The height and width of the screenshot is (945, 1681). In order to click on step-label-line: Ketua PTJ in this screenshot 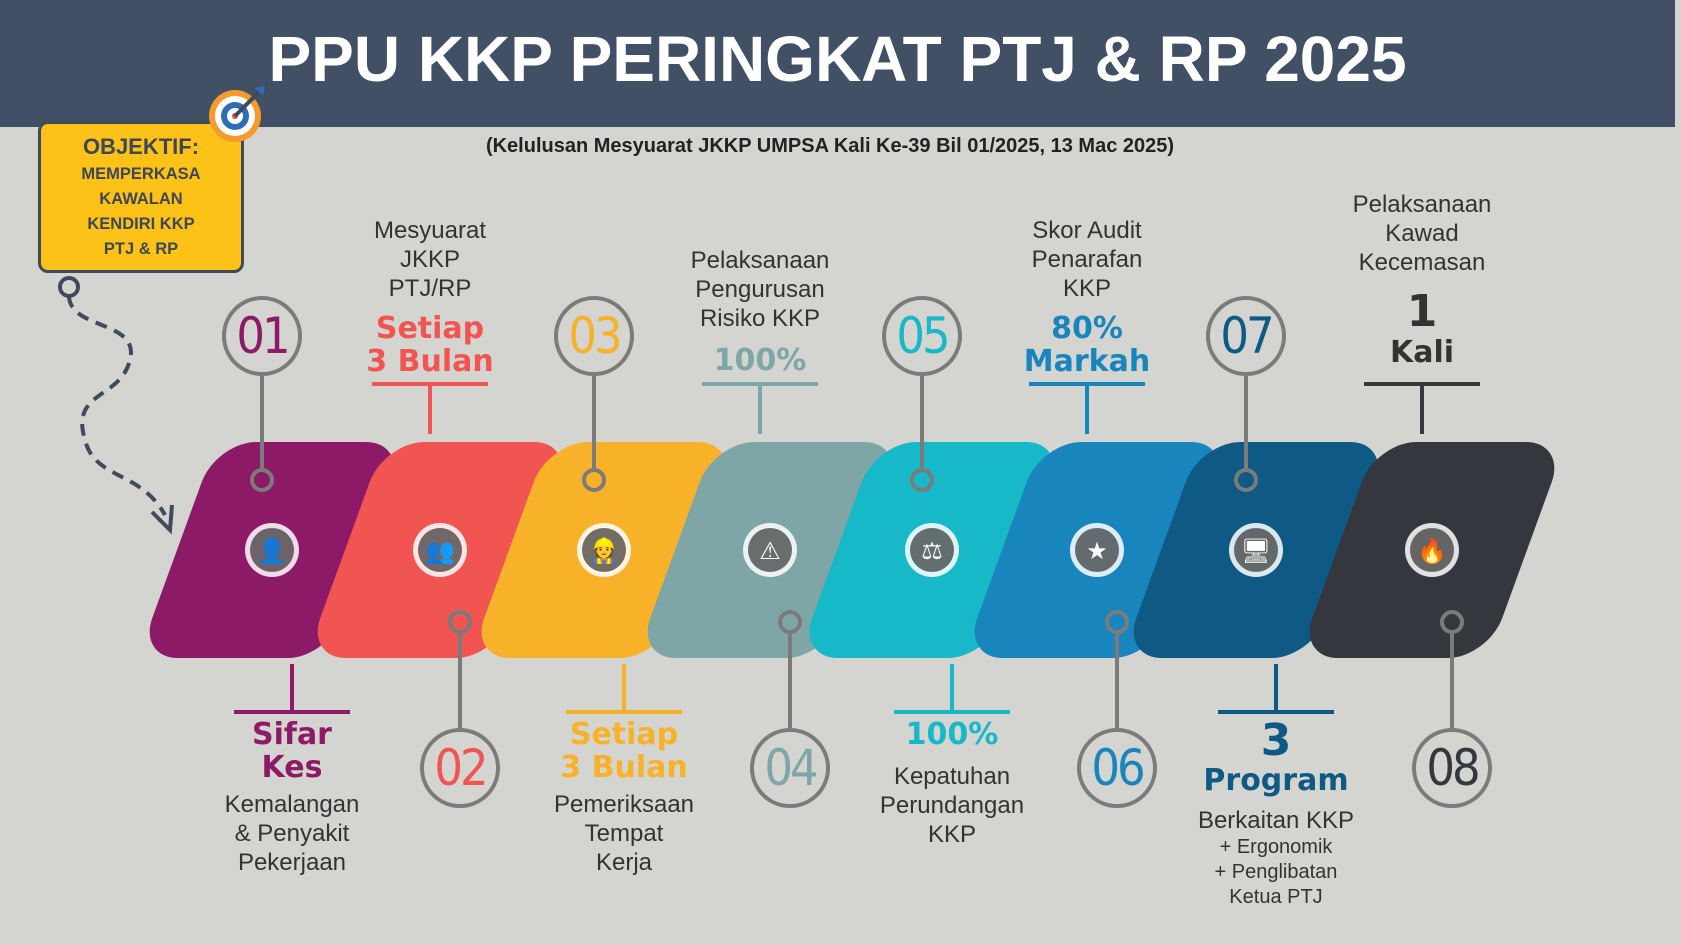, I will do `click(1276, 897)`.